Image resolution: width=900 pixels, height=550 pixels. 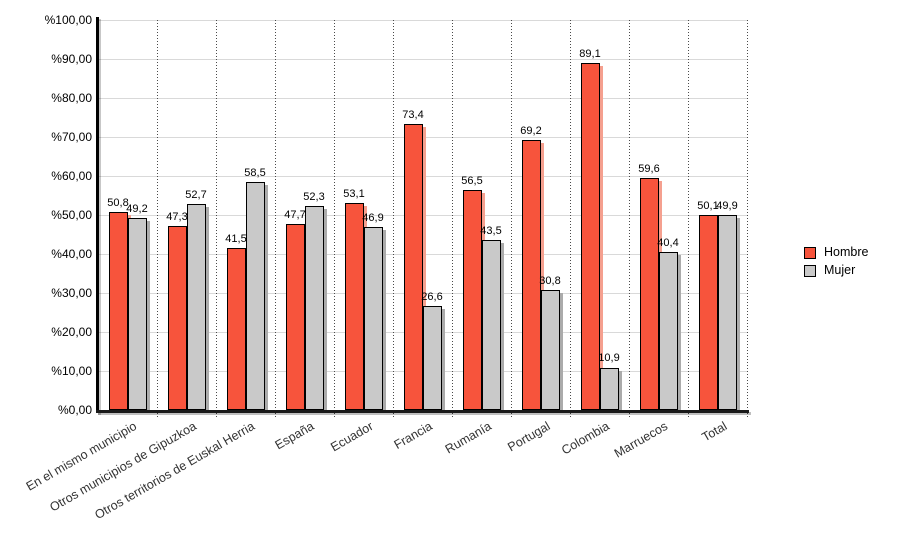 I want to click on bar-value-label: 47,7, so click(x=295, y=214).